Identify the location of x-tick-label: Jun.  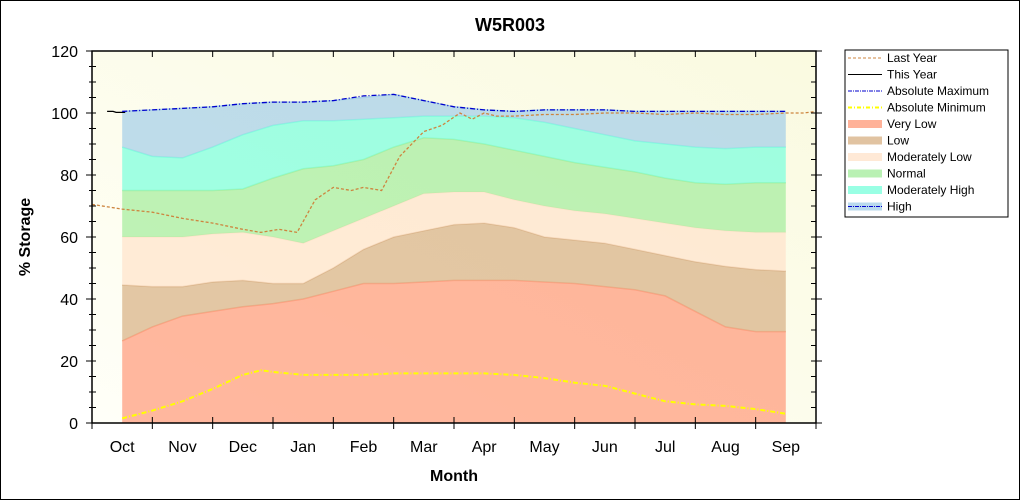
(605, 447).